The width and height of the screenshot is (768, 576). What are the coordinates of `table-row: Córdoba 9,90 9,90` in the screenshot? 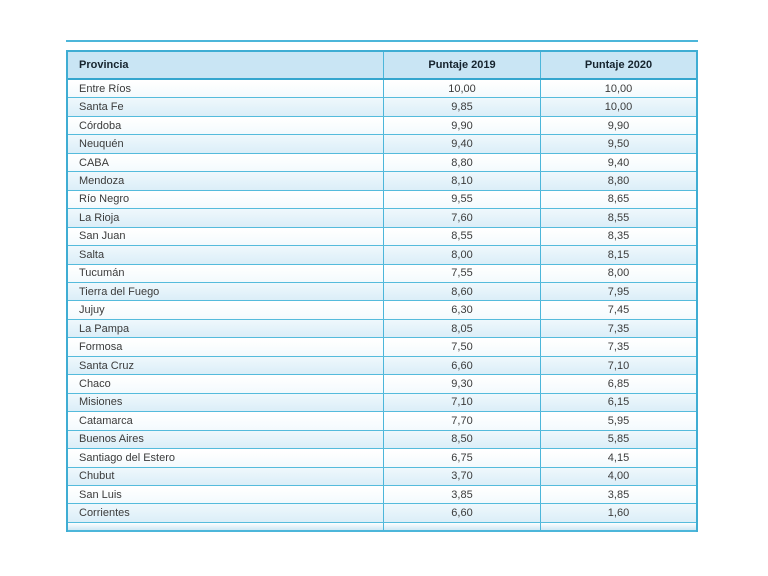 It's located at (382, 126).